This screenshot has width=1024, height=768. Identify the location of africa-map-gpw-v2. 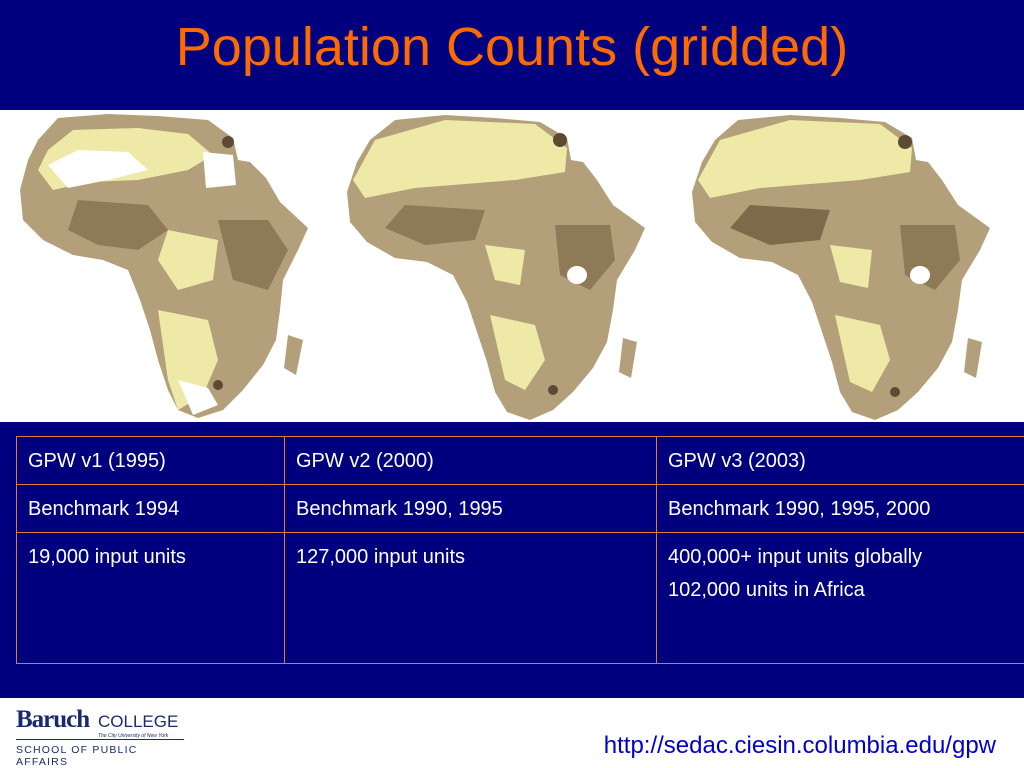
(512, 266).